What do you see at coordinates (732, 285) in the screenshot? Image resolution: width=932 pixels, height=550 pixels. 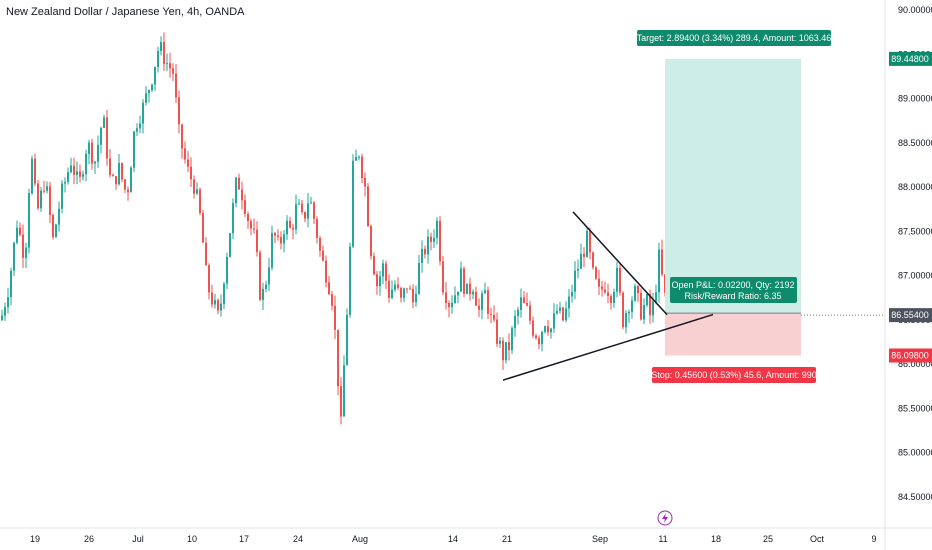 I see `pnl-label: Open P&L: 0.02200, Qty: 2192` at bounding box center [732, 285].